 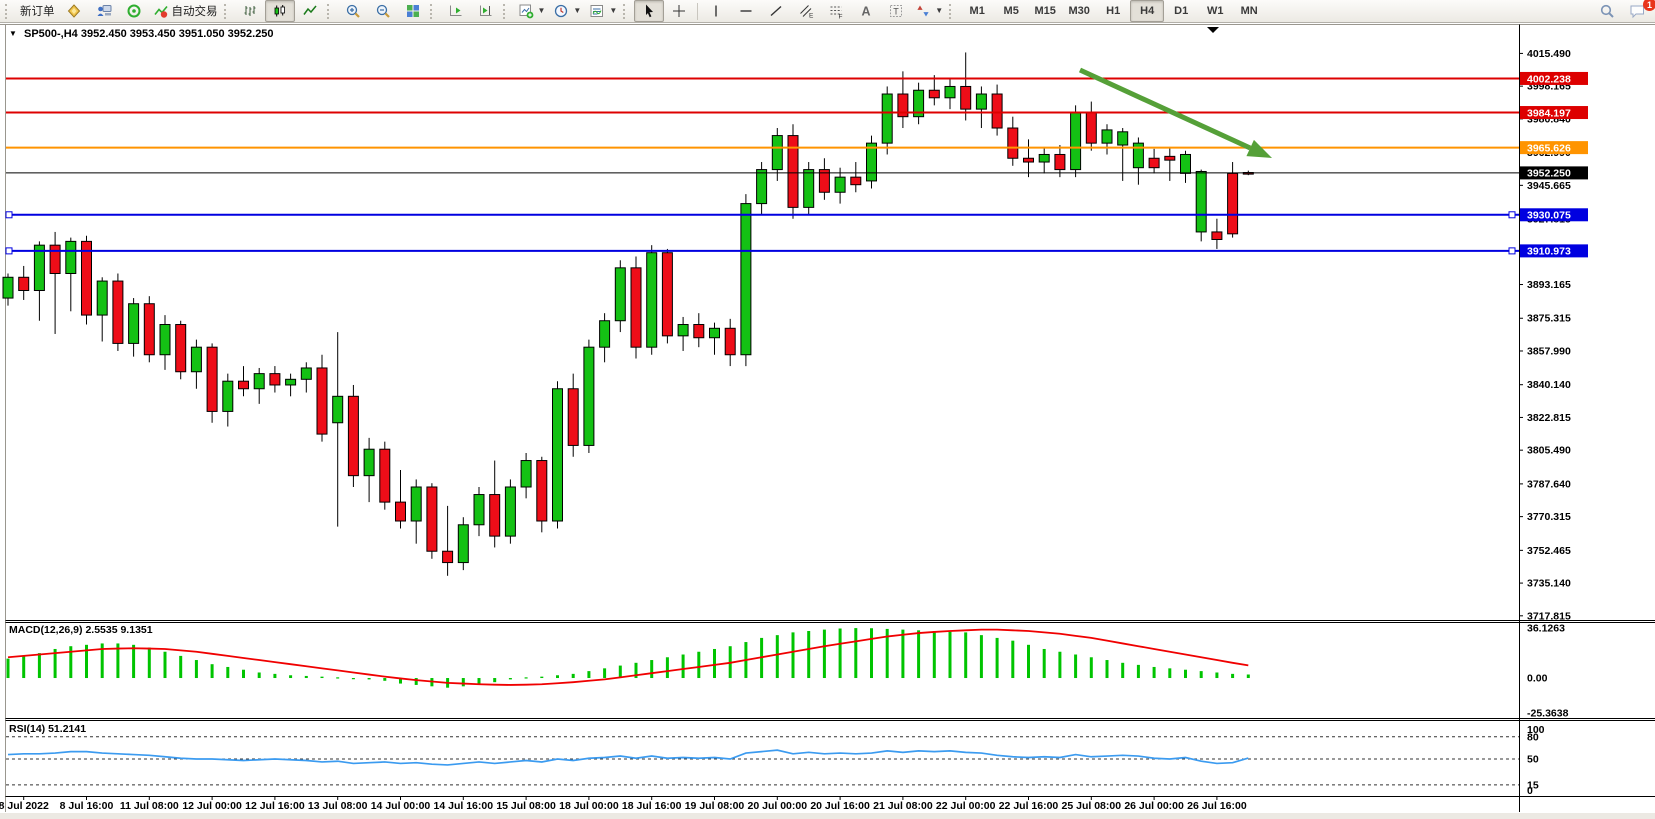 I want to click on equidistant-channel-icon: E, so click(x=807, y=12).